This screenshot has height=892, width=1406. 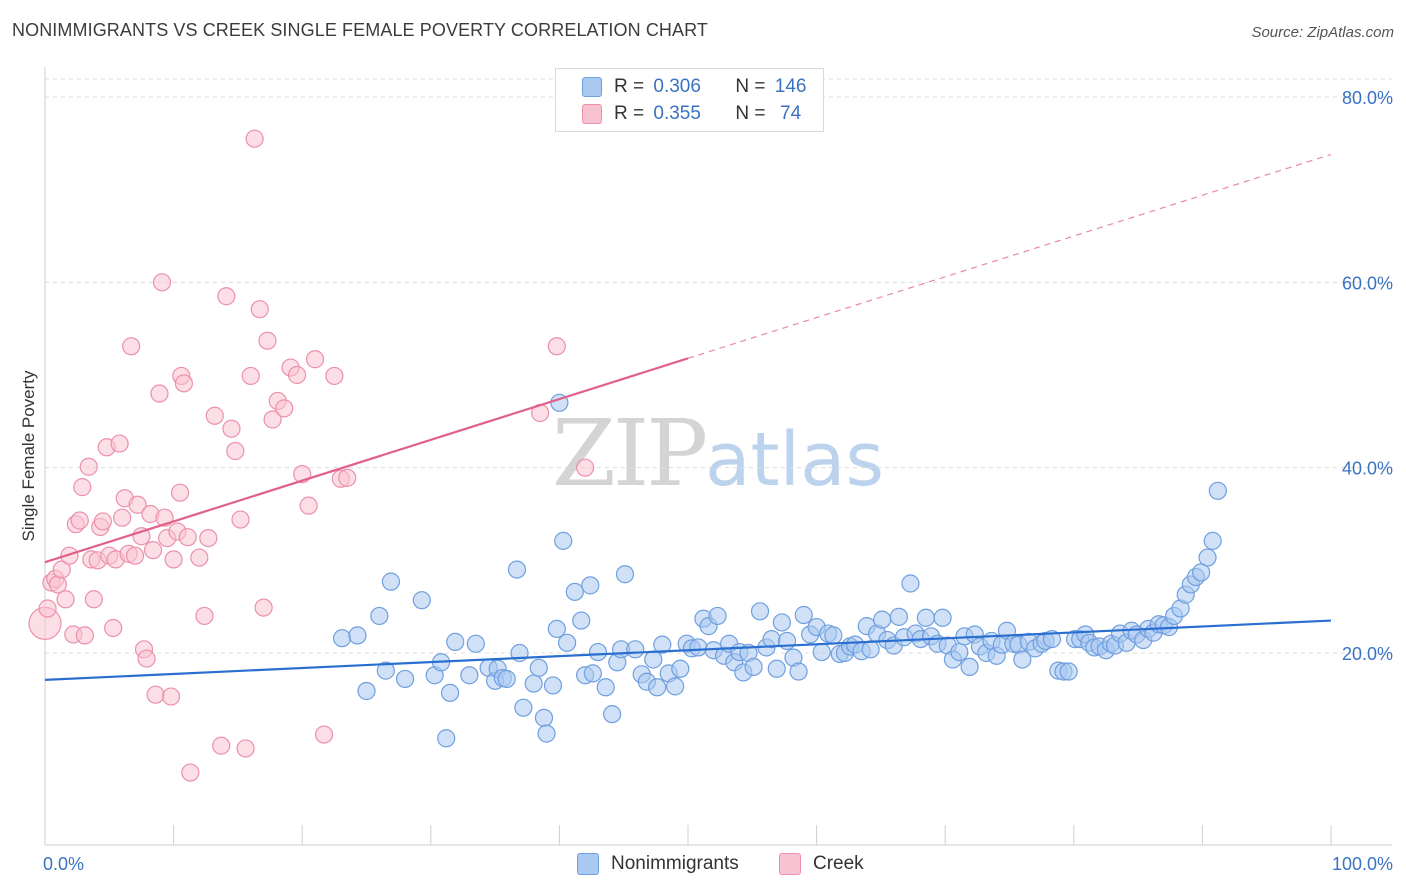 What do you see at coordinates (1362, 864) in the screenshot?
I see `x-tick-label-max: 100.0%` at bounding box center [1362, 864].